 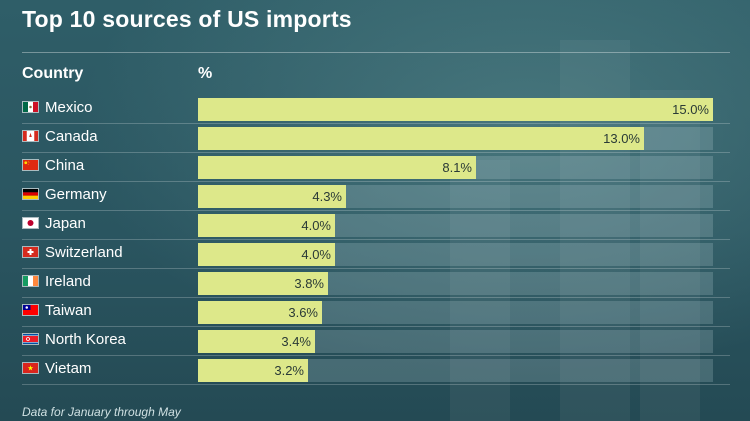 What do you see at coordinates (76, 194) in the screenshot?
I see `country-label: Germany` at bounding box center [76, 194].